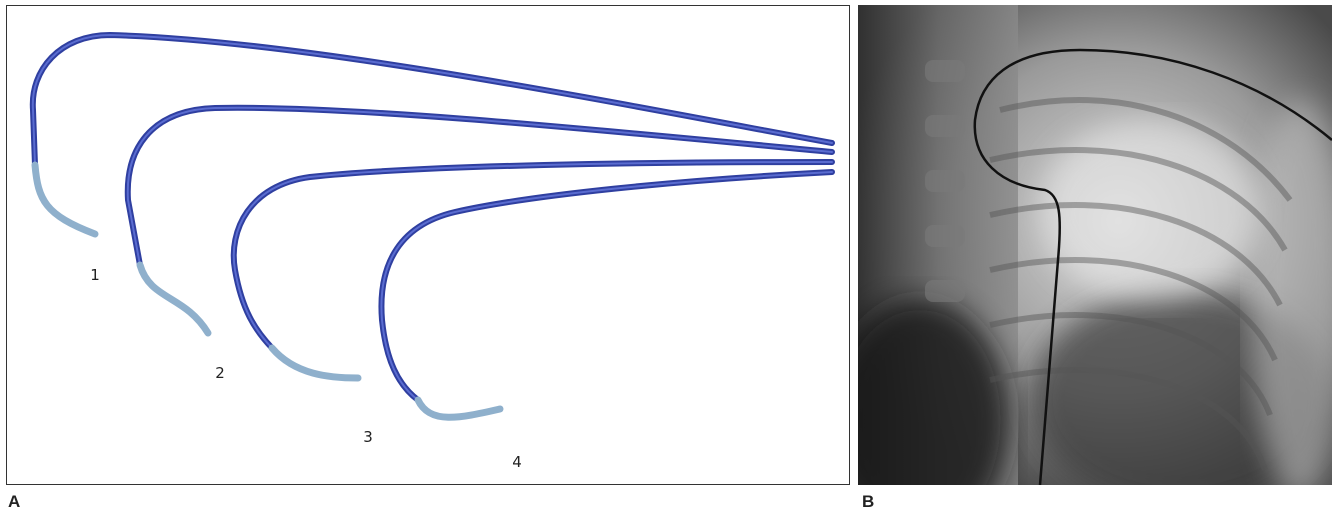 The height and width of the screenshot is (516, 1337). What do you see at coordinates (368, 437) in the screenshot?
I see `catheter-label: 3` at bounding box center [368, 437].